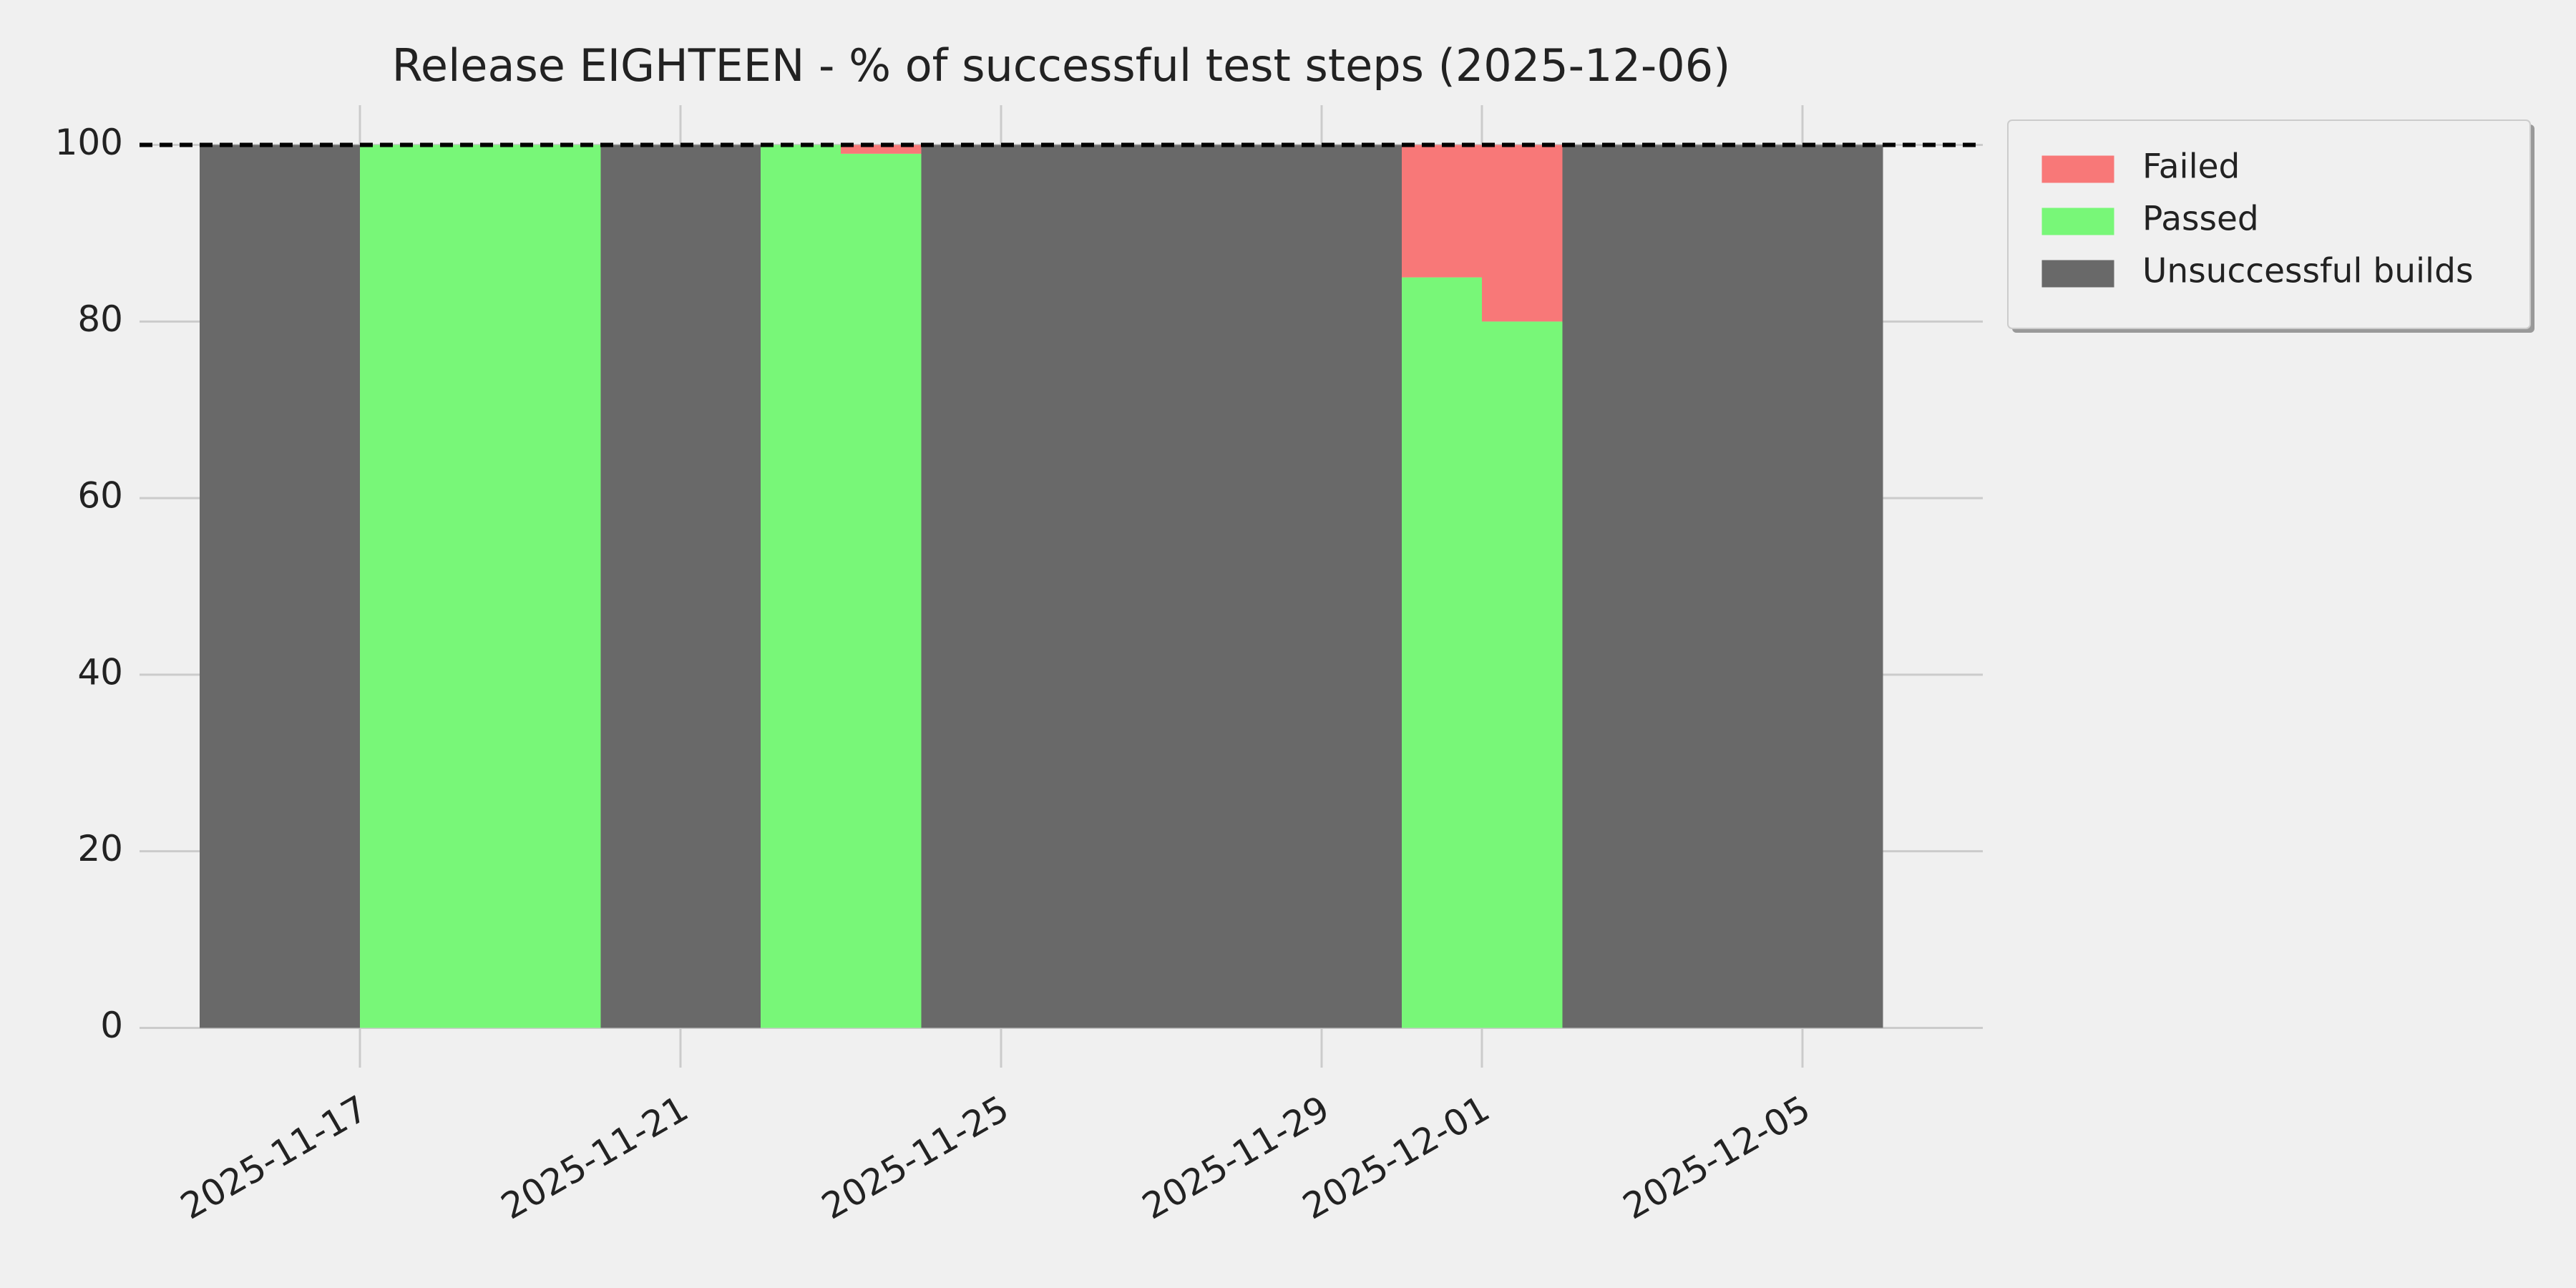 This screenshot has width=2576, height=1288. I want to click on y-tick-label: 20, so click(100, 848).